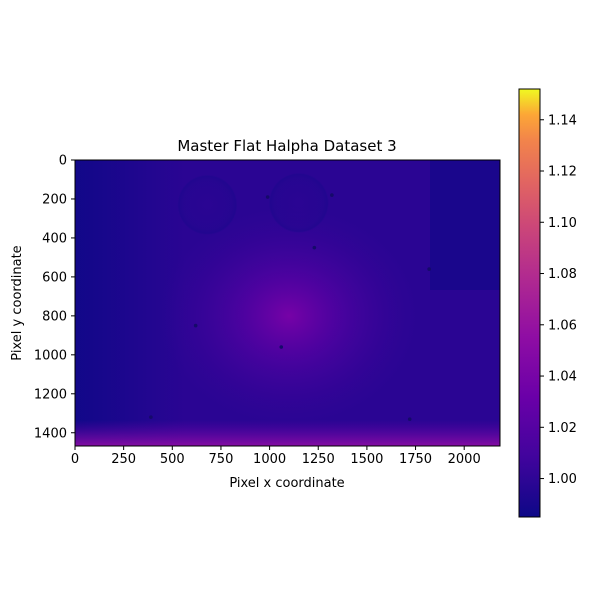 The image size is (600, 600). I want to click on colorbar-tick-label: 1.06, so click(562, 325).